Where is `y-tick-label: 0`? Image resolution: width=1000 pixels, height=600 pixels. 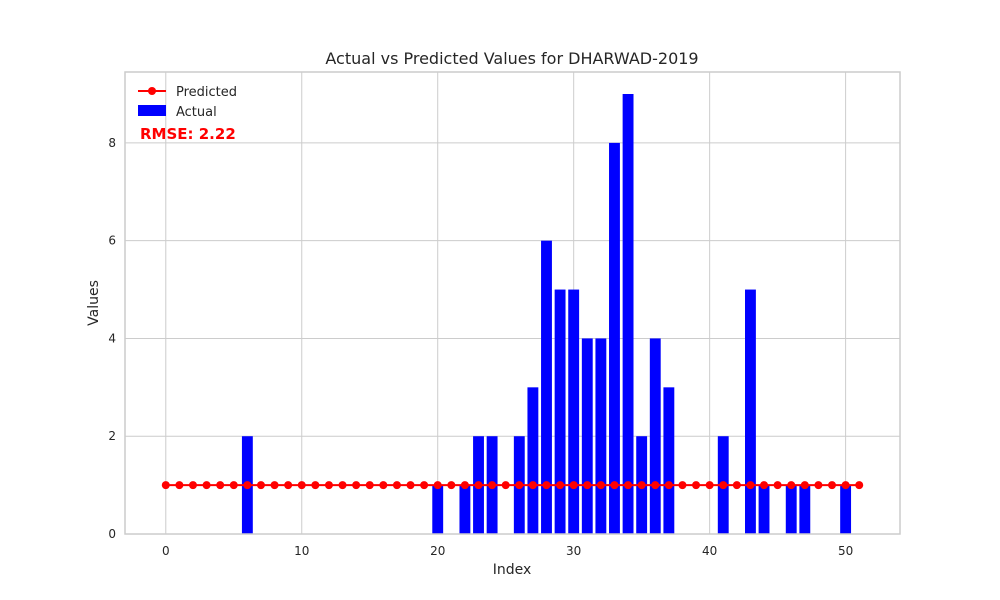
y-tick-label: 0 is located at coordinates (112, 534).